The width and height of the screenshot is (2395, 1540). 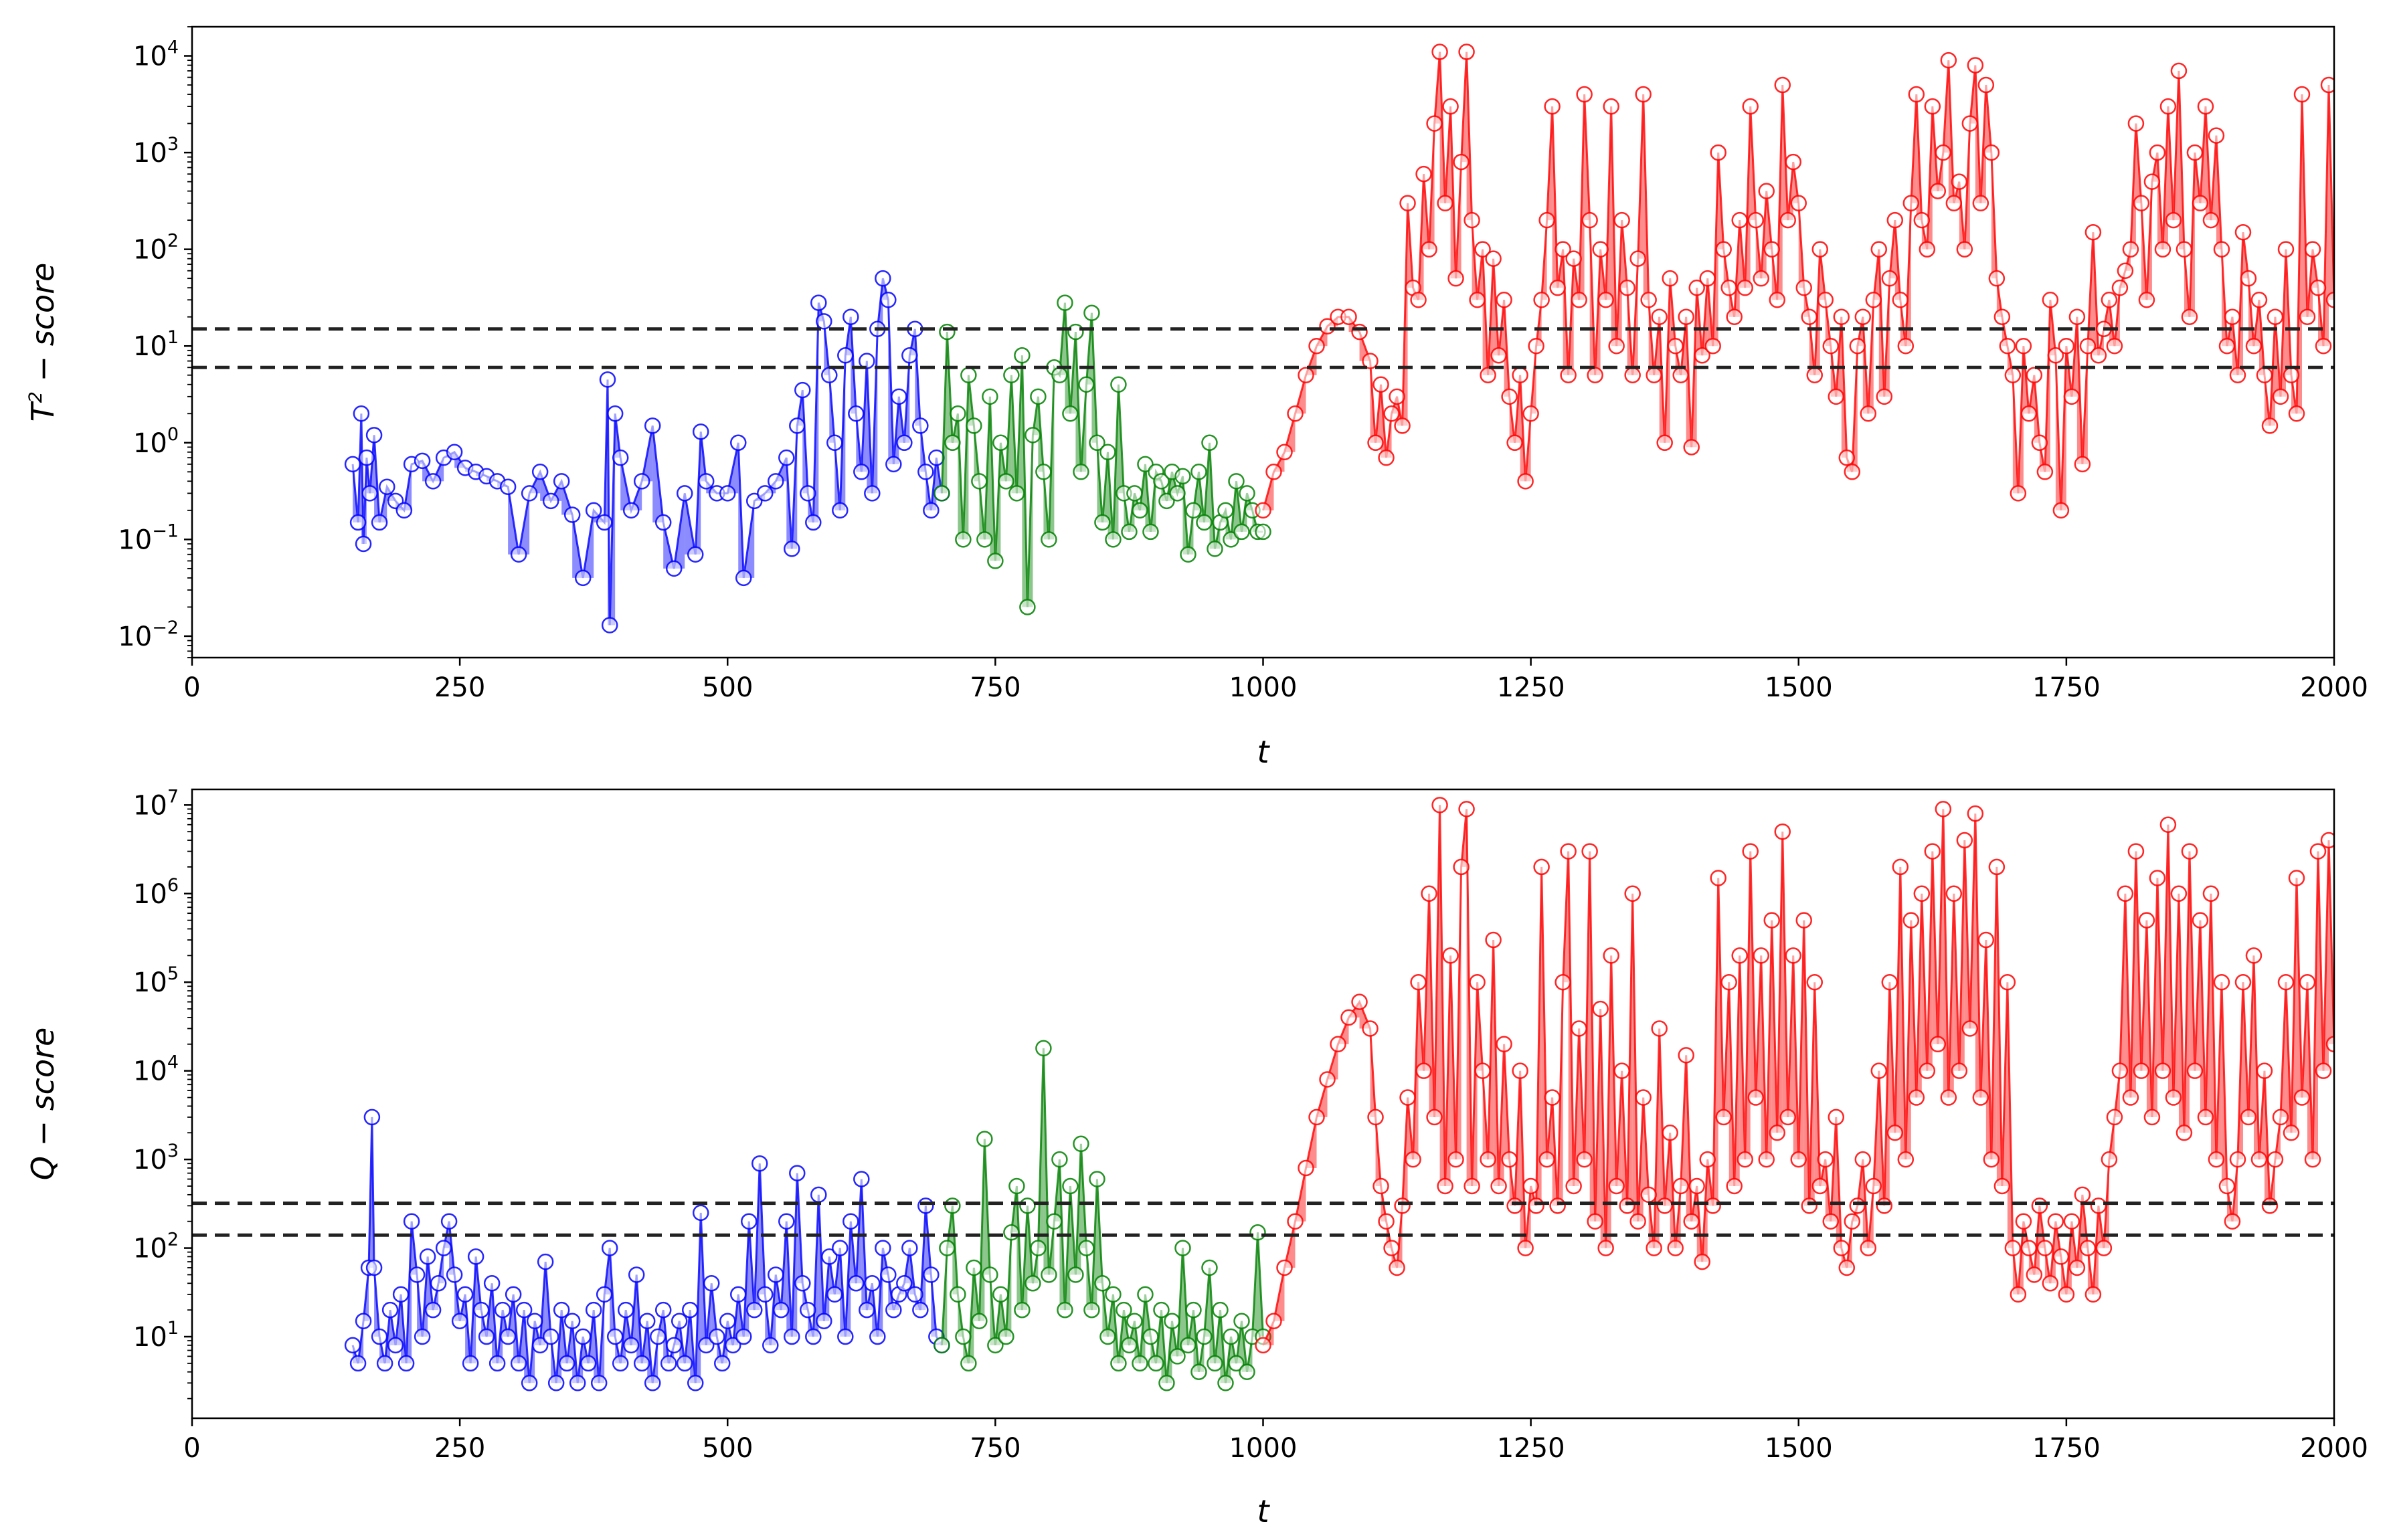 I want to click on q-x-tick-label: 0, so click(x=191, y=1448).